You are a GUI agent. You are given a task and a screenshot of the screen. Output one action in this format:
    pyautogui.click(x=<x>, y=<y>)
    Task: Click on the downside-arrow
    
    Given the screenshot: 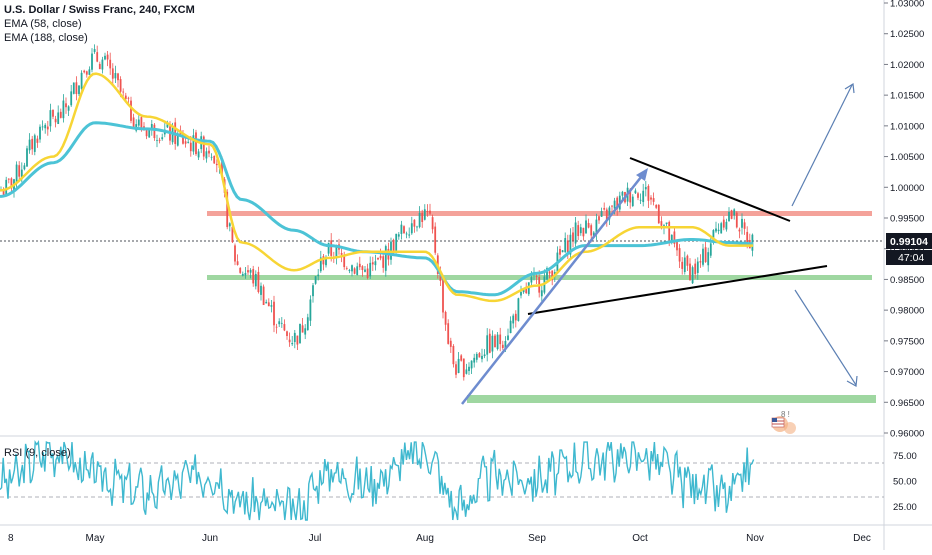 What is the action you would take?
    pyautogui.click(x=825, y=337)
    